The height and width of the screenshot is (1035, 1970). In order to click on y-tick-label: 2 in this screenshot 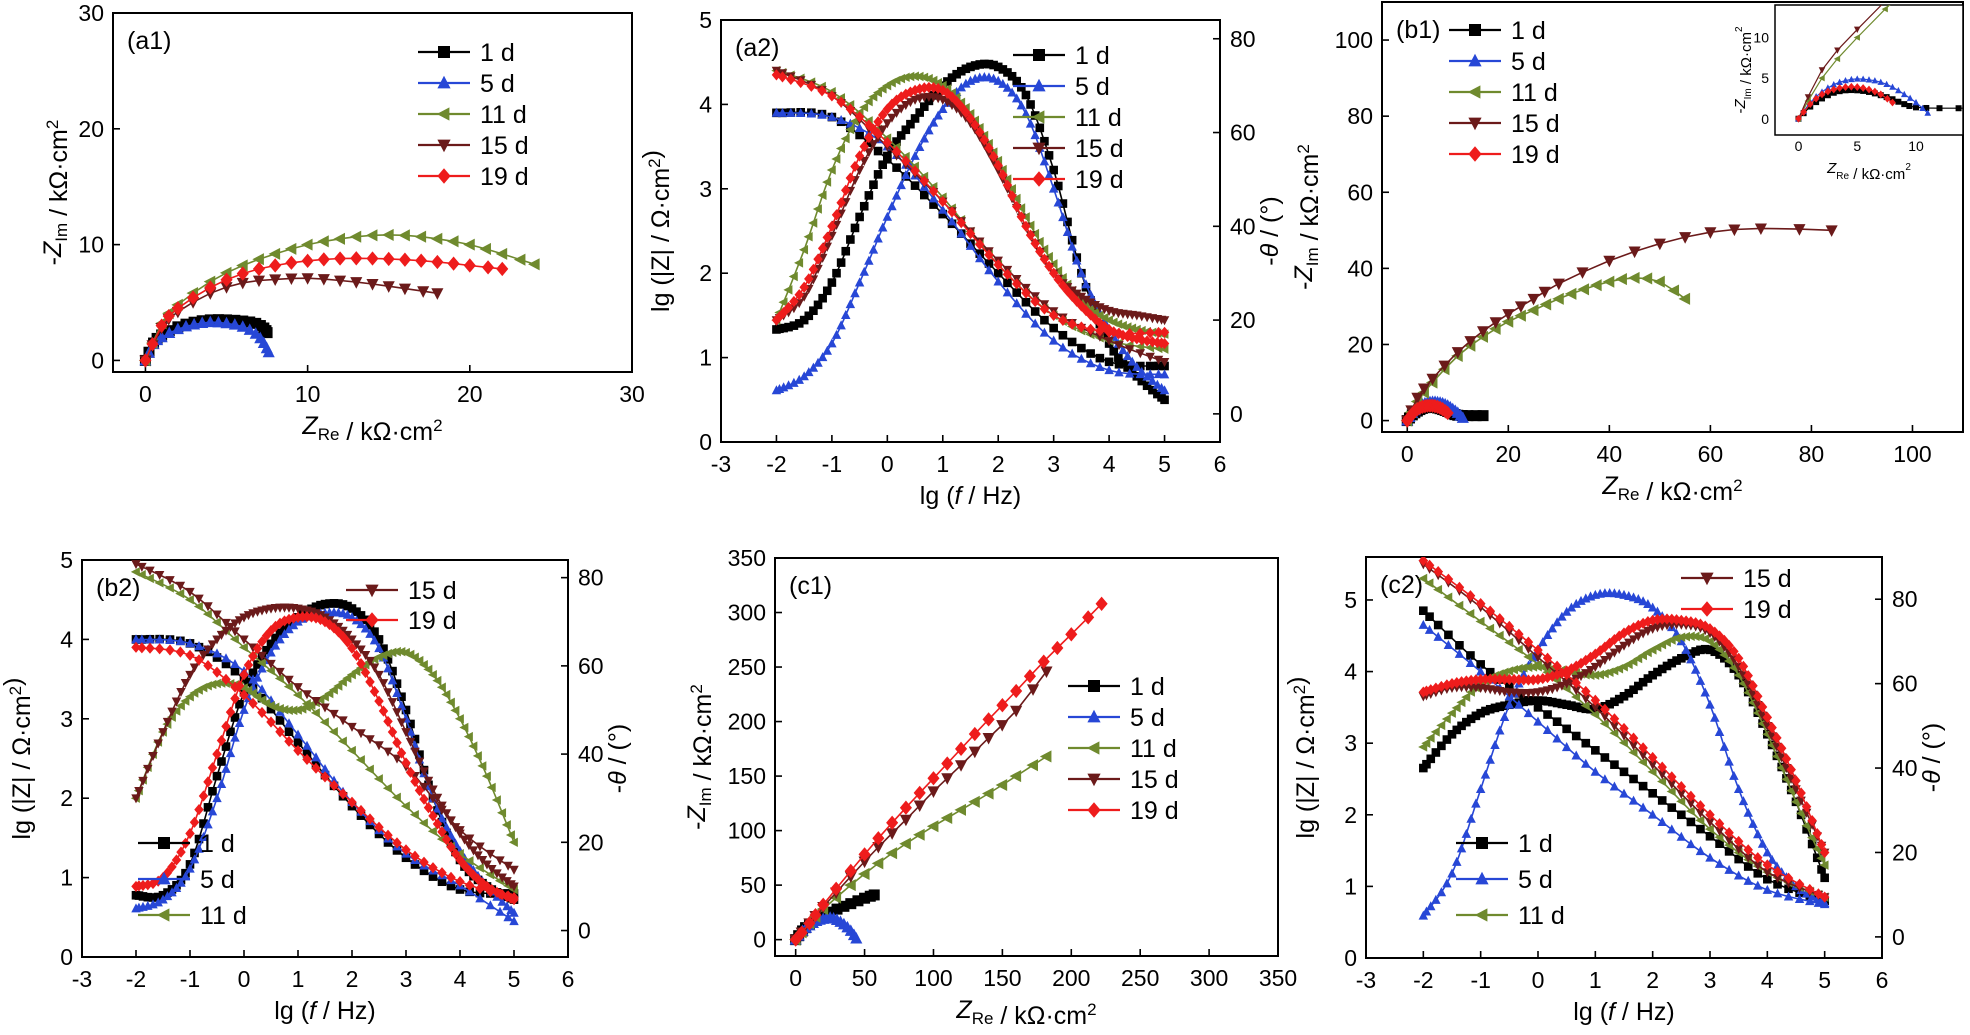, I will do `click(66, 798)`.